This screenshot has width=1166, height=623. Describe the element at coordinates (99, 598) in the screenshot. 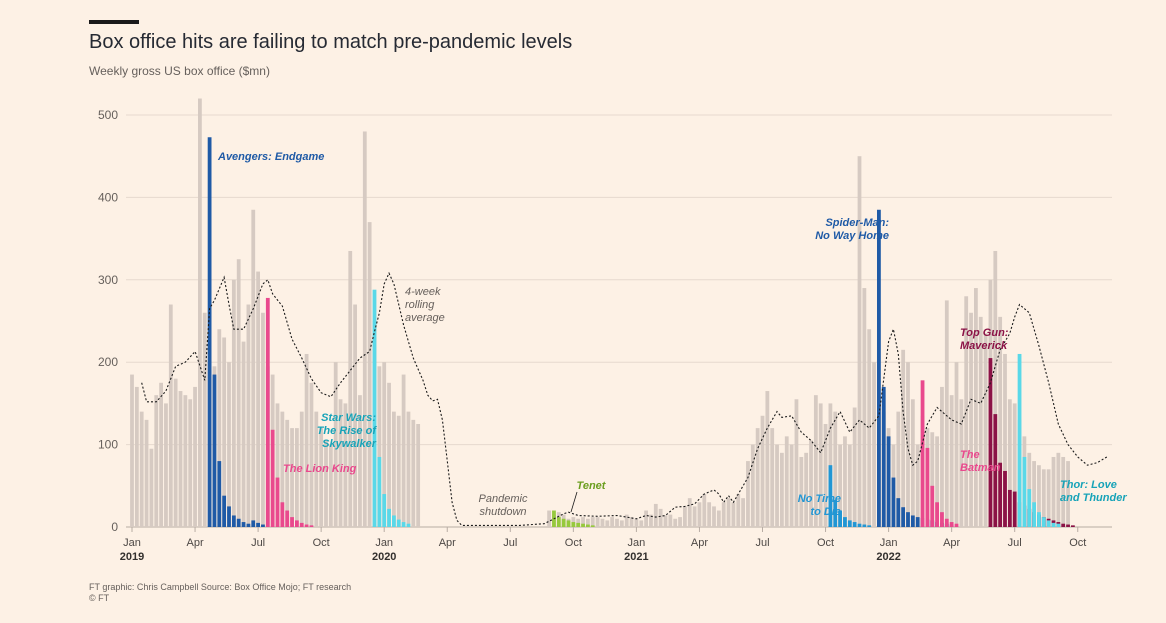

I see `copyright: © FT` at that location.